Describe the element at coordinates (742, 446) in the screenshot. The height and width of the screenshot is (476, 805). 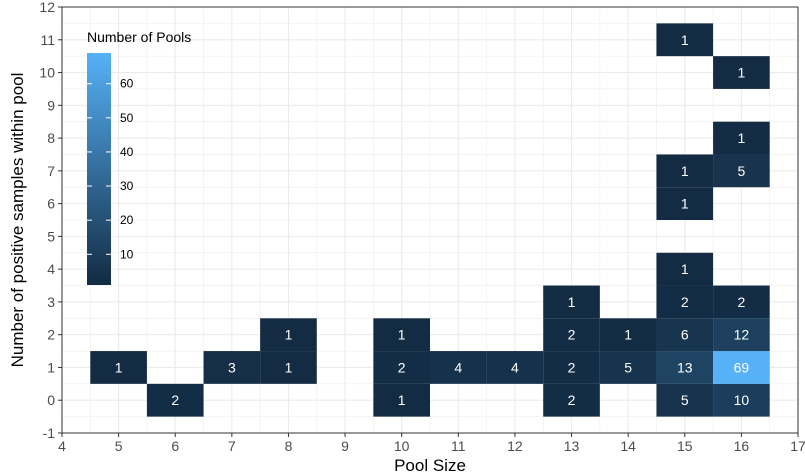
I see `x-tick-label: 16` at that location.